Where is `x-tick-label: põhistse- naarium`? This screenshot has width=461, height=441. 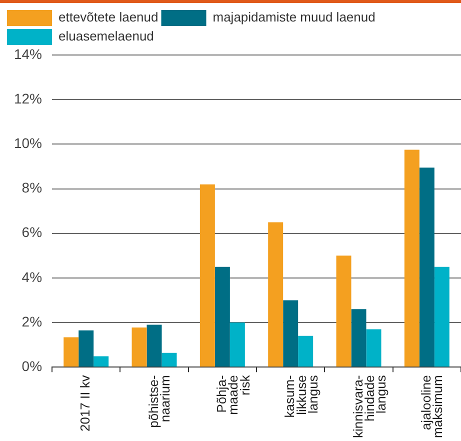
x-tick-label: põhistse- naarium is located at coordinates (159, 401).